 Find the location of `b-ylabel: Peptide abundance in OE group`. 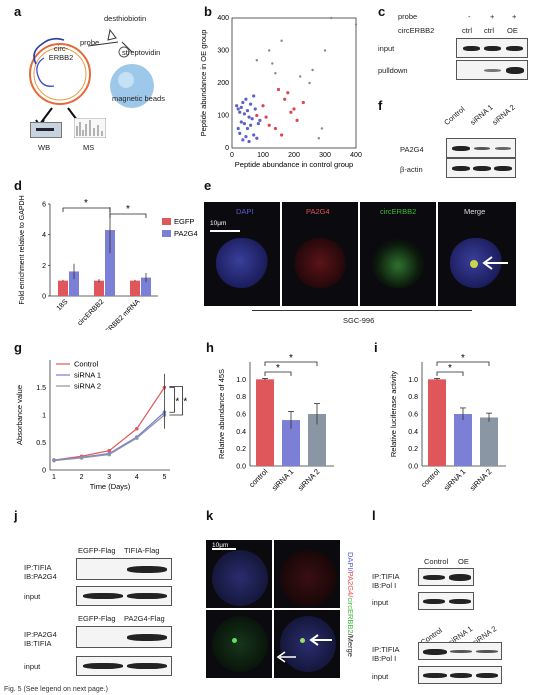

b-ylabel: Peptide abundance in OE group is located at coordinates (203, 83).